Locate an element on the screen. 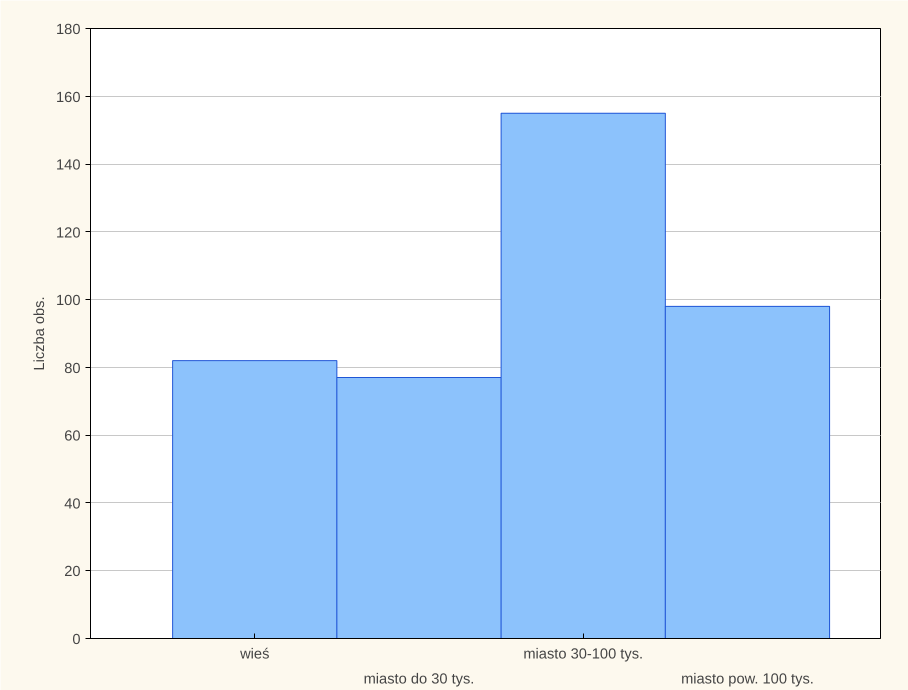 The height and width of the screenshot is (690, 908). y-tick-label: 100 is located at coordinates (68, 301).